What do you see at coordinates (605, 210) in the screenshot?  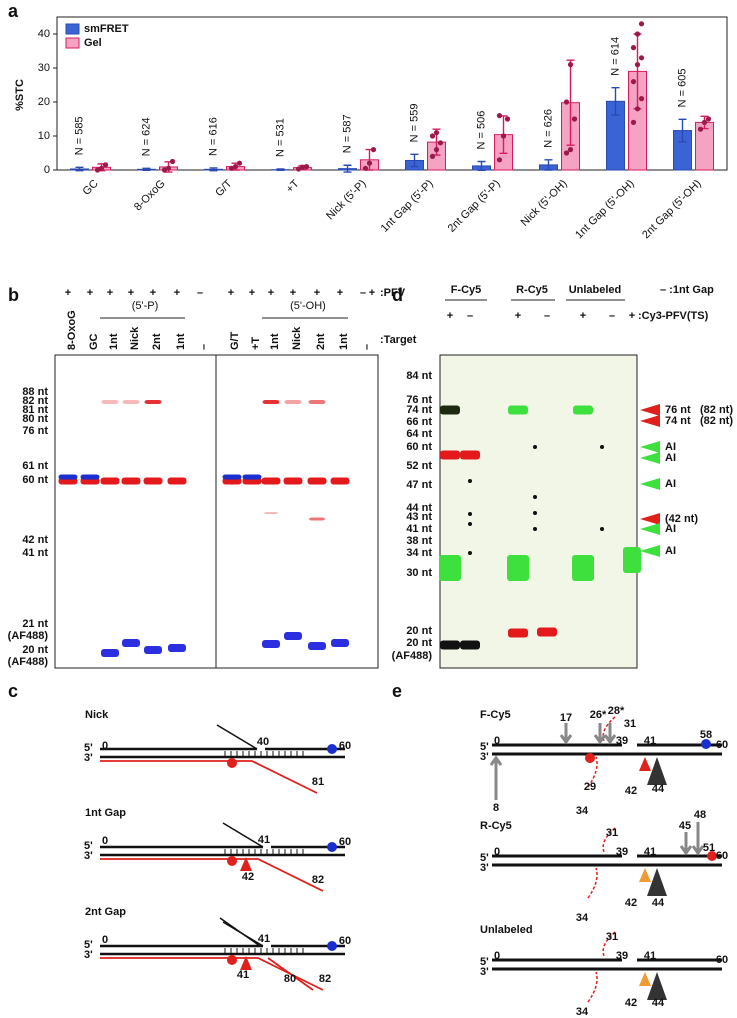 I see `x-tick-label: 1nt Gap (5'-OH)` at bounding box center [605, 210].